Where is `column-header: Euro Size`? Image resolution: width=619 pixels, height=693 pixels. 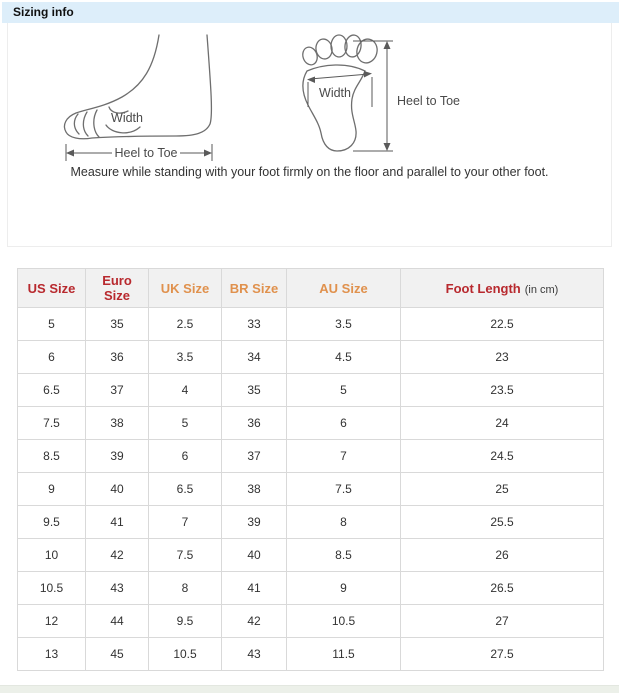
column-header: Euro Size is located at coordinates (117, 288).